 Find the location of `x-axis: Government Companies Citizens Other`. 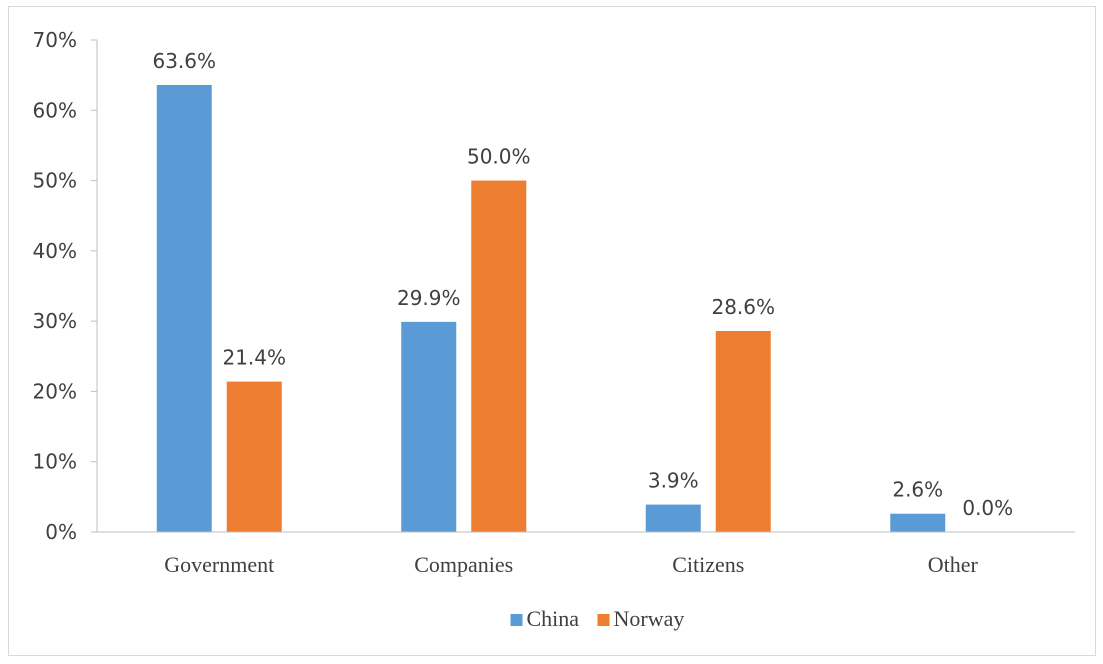

x-axis: Government Companies Citizens Other is located at coordinates (586, 554).